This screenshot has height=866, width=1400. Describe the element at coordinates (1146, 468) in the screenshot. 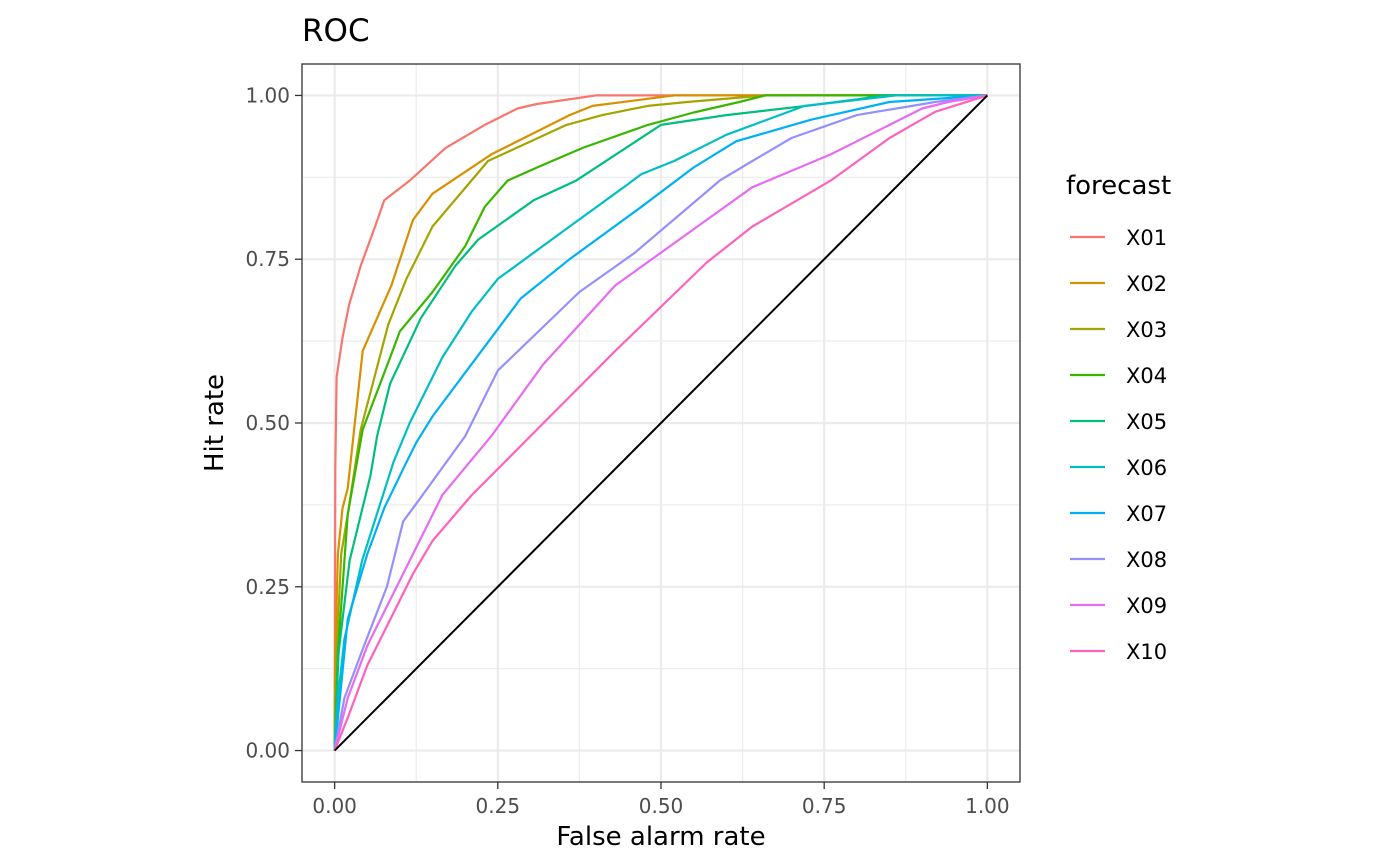

I see `legend-label: X06` at that location.